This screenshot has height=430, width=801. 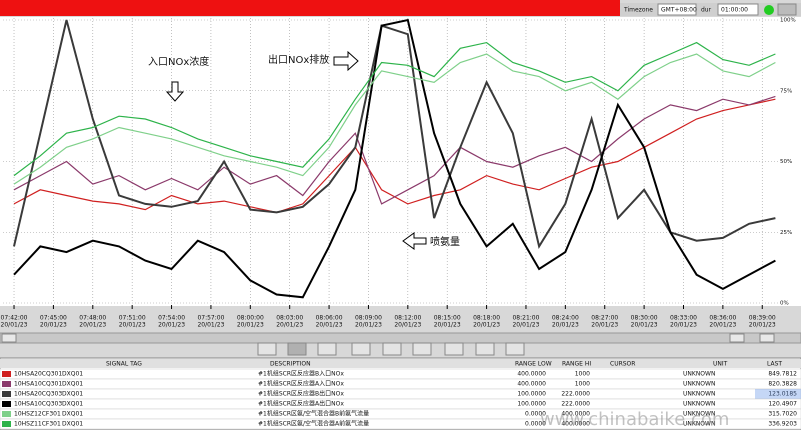 I want to click on x-tick-label: 08:27:00, so click(x=604, y=318).